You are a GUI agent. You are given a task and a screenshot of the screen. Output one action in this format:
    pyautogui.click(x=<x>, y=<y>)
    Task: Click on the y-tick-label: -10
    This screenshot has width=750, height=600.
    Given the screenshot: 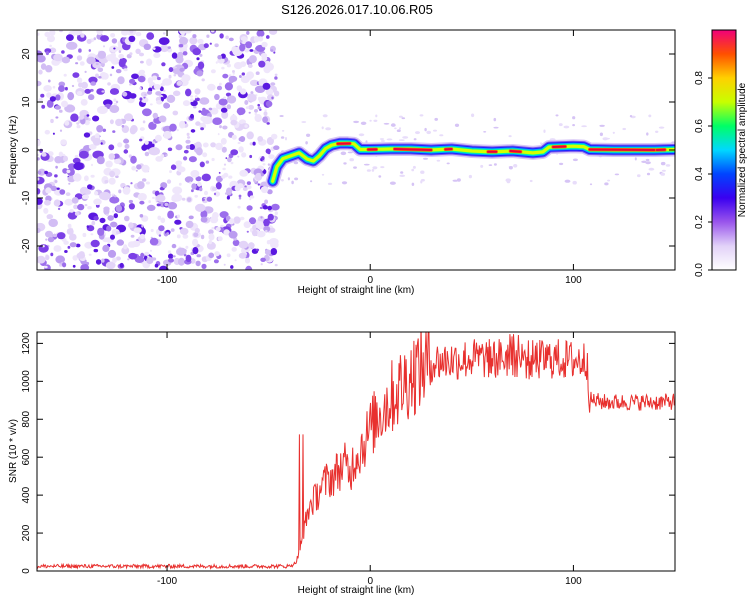 What is the action you would take?
    pyautogui.click(x=26, y=197)
    